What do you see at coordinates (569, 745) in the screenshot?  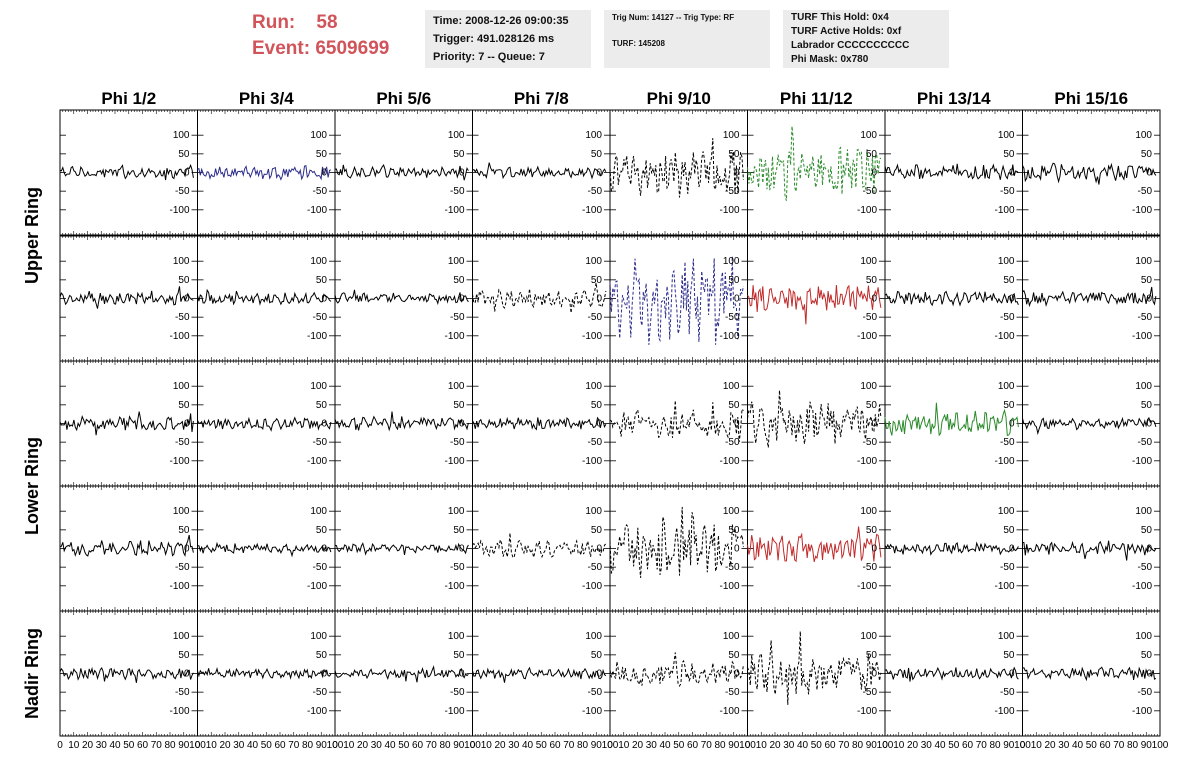 I see `x-tick-label: 70` at bounding box center [569, 745].